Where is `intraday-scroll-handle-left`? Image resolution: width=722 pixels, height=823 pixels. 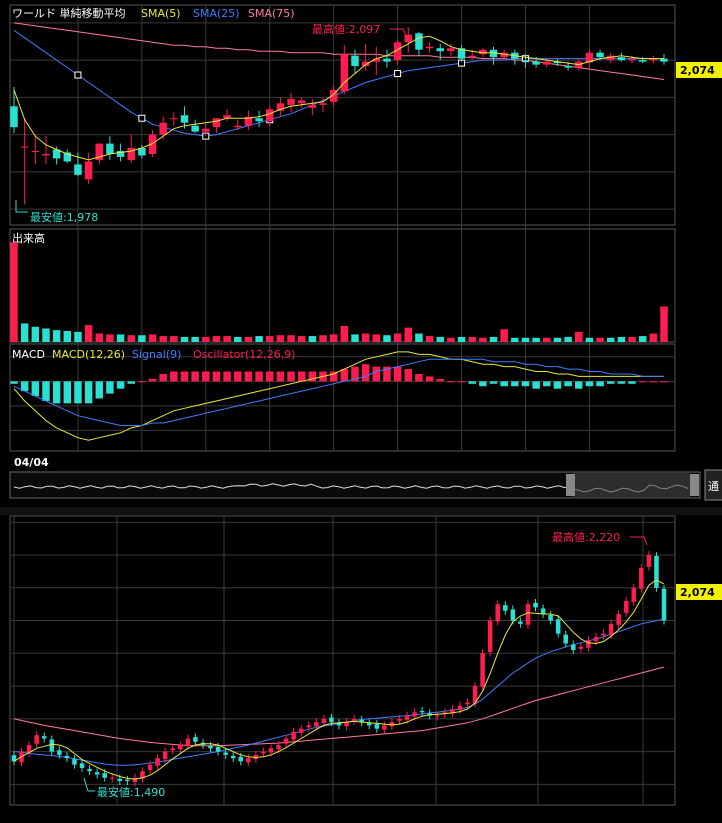 intraday-scroll-handle-left is located at coordinates (570, 485).